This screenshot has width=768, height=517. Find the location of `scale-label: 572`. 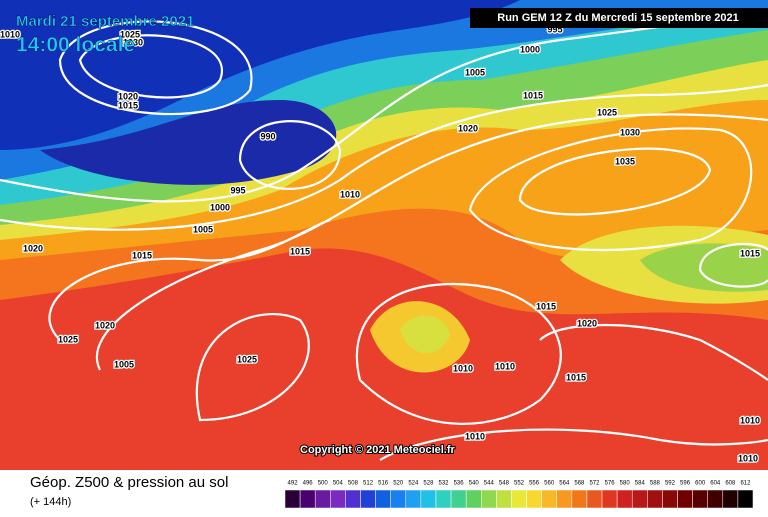

scale-label: 572 is located at coordinates (594, 484).